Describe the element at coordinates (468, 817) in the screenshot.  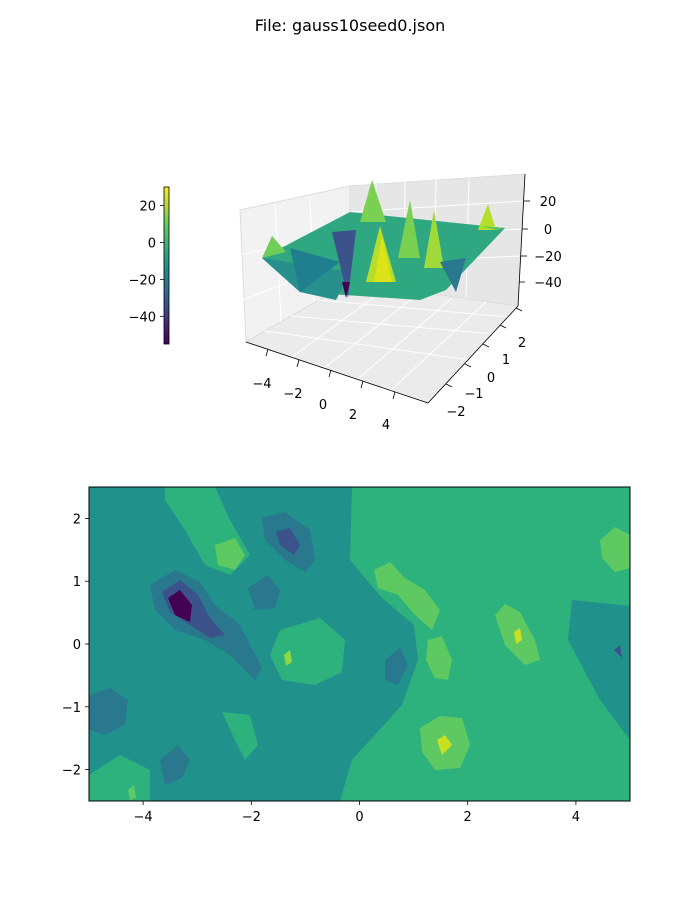
I see `contour-x-tick-label: 2` at that location.